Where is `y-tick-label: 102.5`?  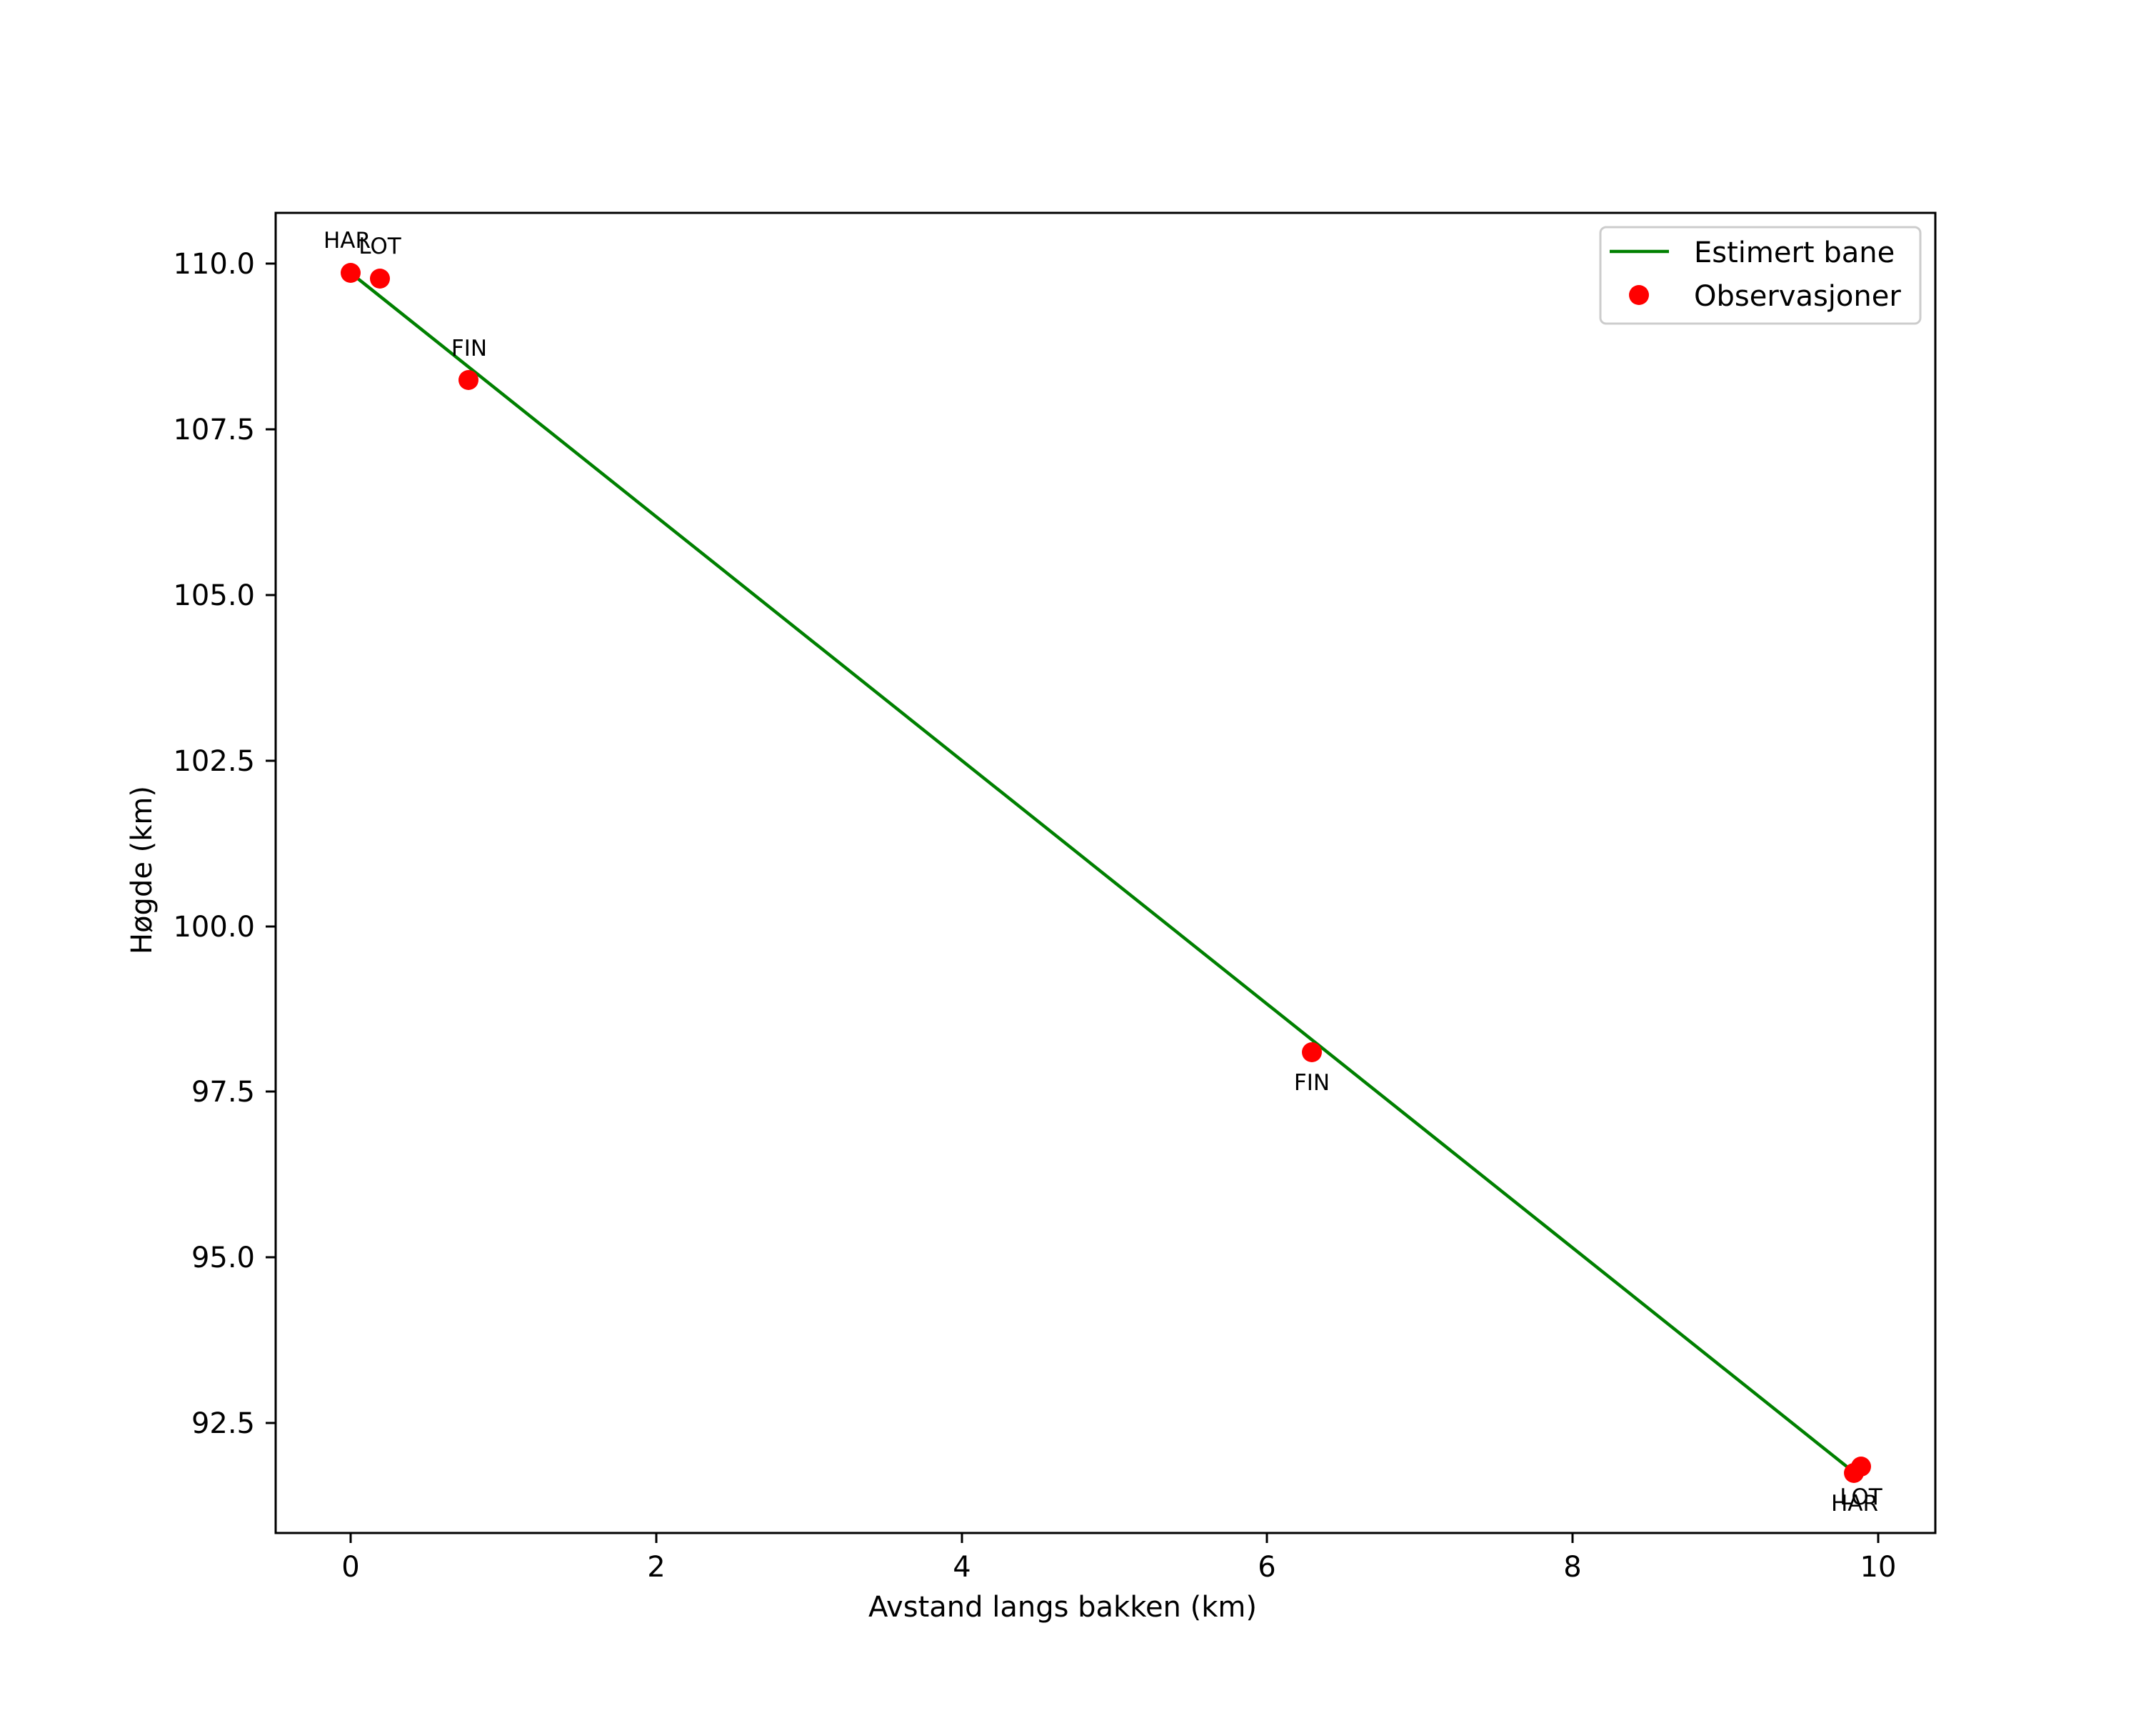 y-tick-label: 102.5 is located at coordinates (214, 761).